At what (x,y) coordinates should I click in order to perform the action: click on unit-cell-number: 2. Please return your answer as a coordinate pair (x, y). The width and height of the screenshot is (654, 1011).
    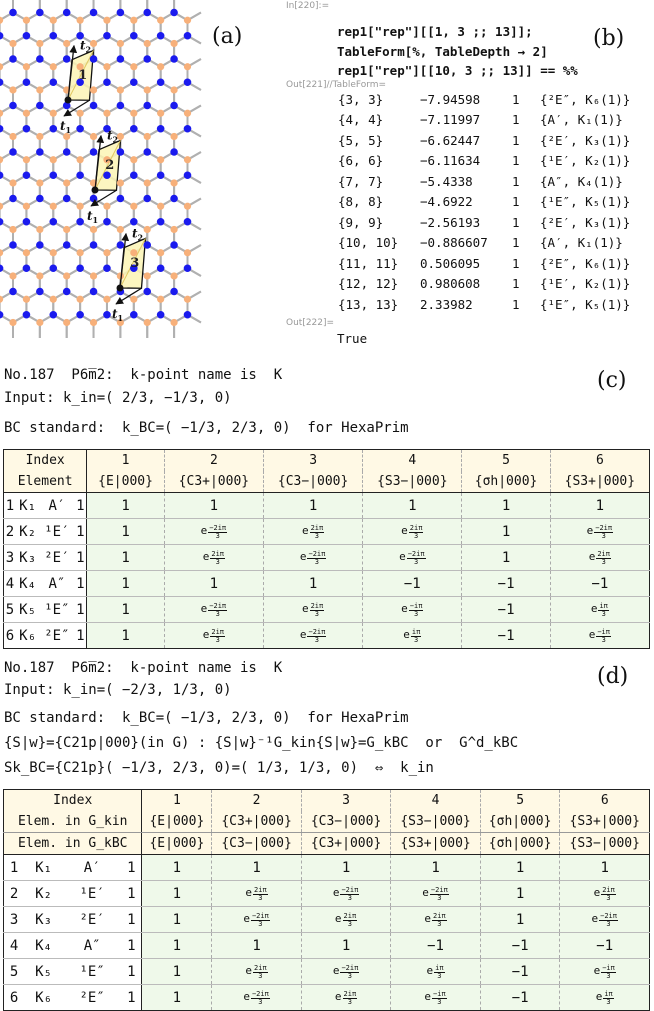
    Looking at the image, I should click on (109, 165).